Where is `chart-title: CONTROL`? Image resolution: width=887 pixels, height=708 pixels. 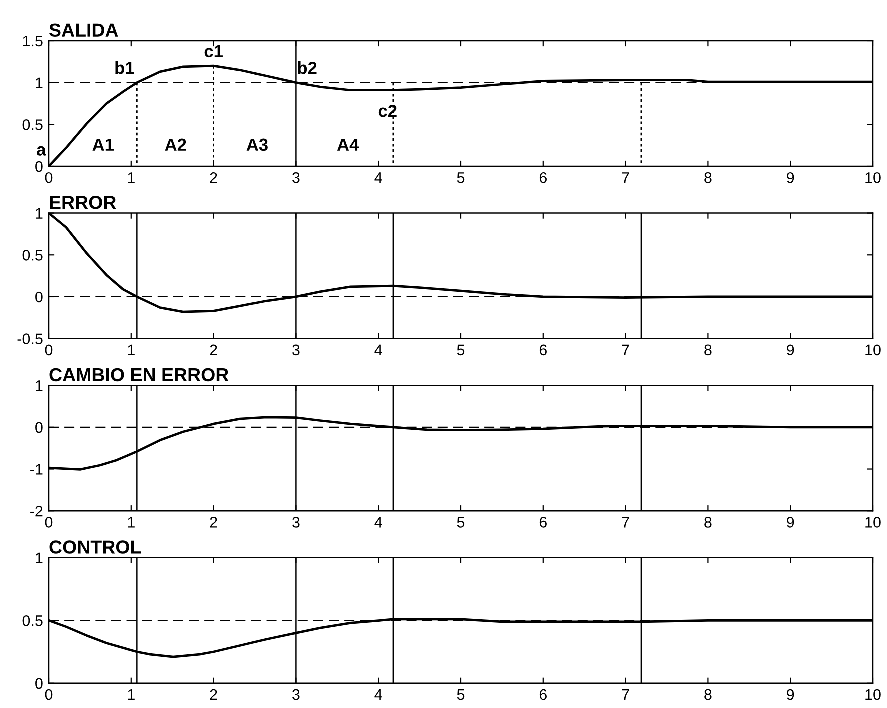
chart-title: CONTROL is located at coordinates (96, 547).